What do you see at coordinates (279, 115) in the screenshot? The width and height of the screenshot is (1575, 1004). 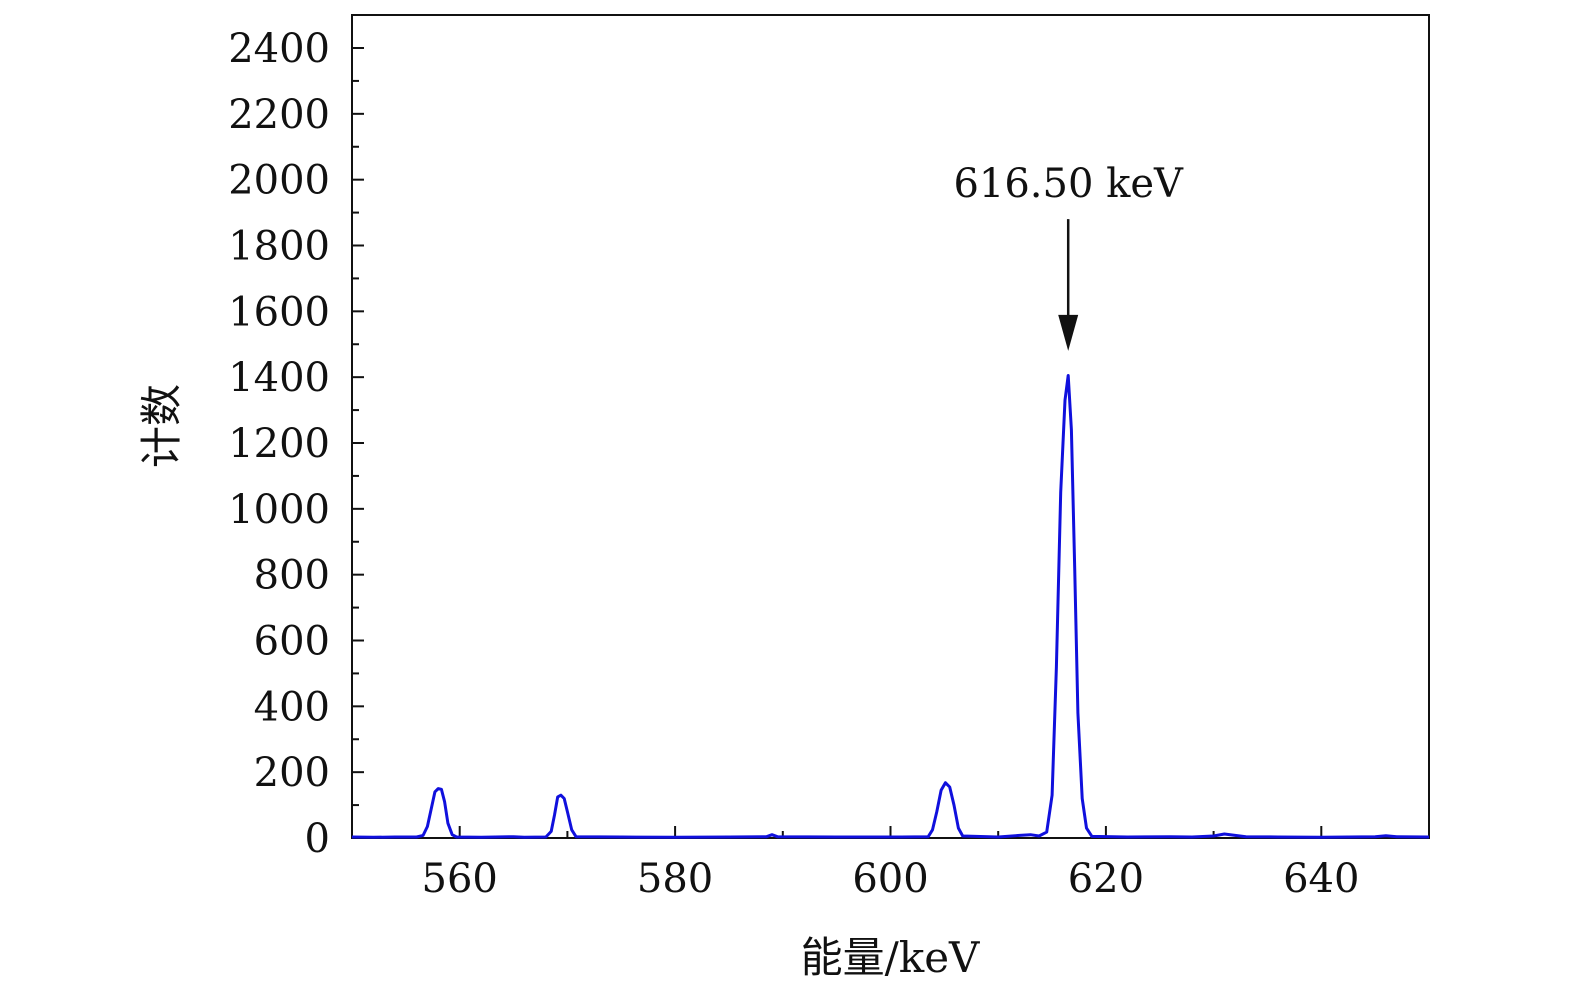 I see `y-tick-label: 2200` at bounding box center [279, 115].